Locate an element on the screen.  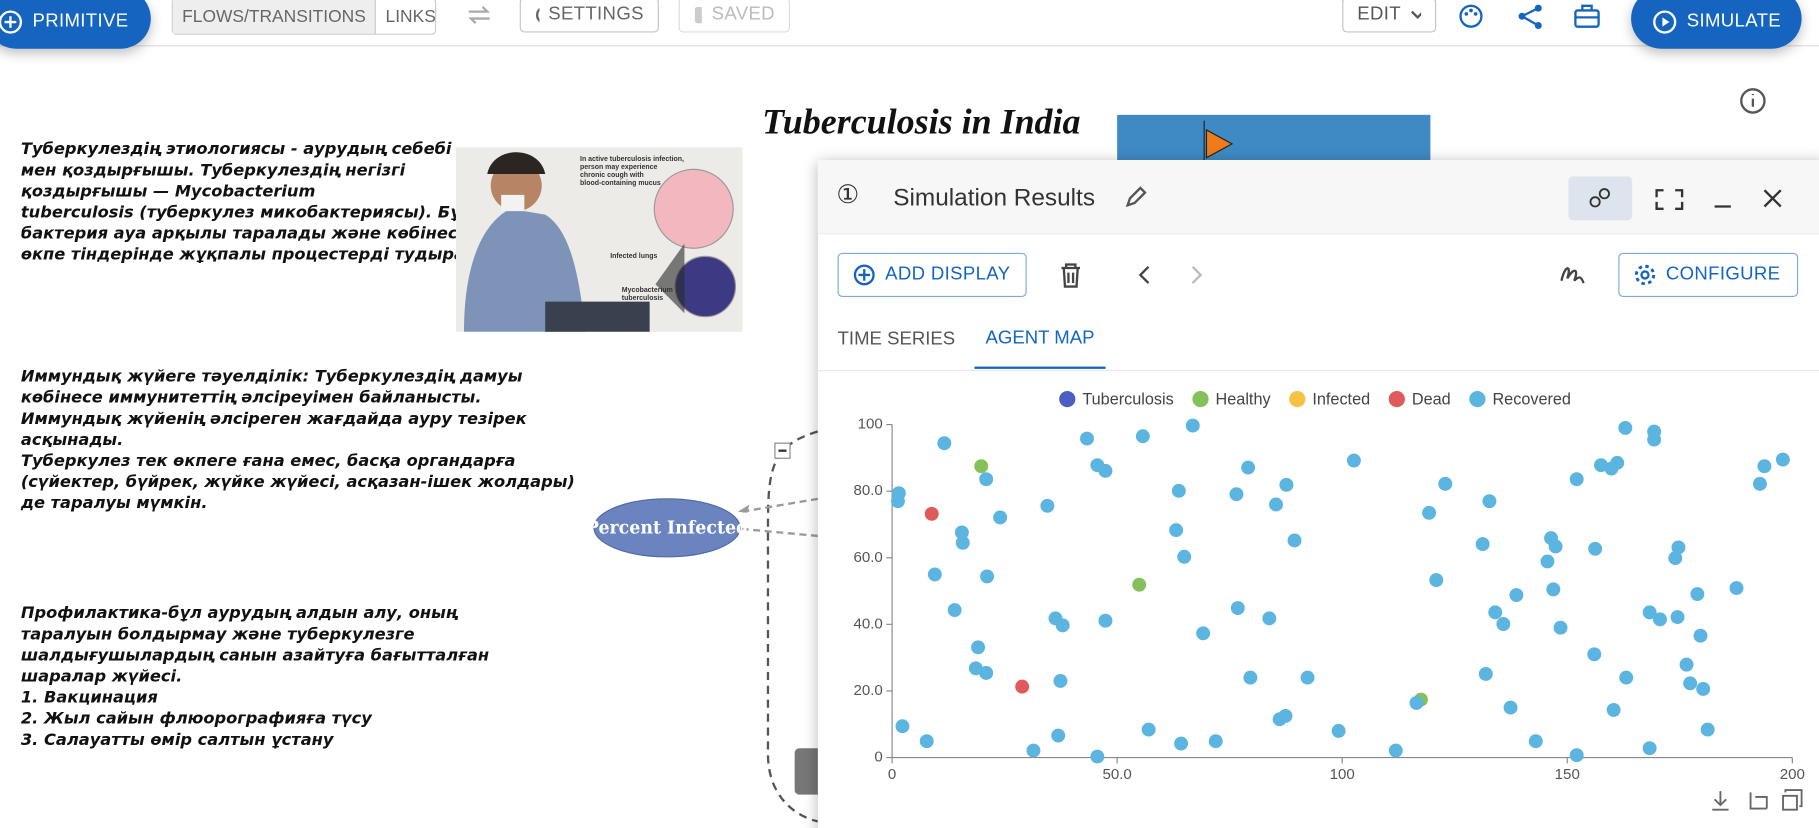
plus-icon is located at coordinates (11, 22).